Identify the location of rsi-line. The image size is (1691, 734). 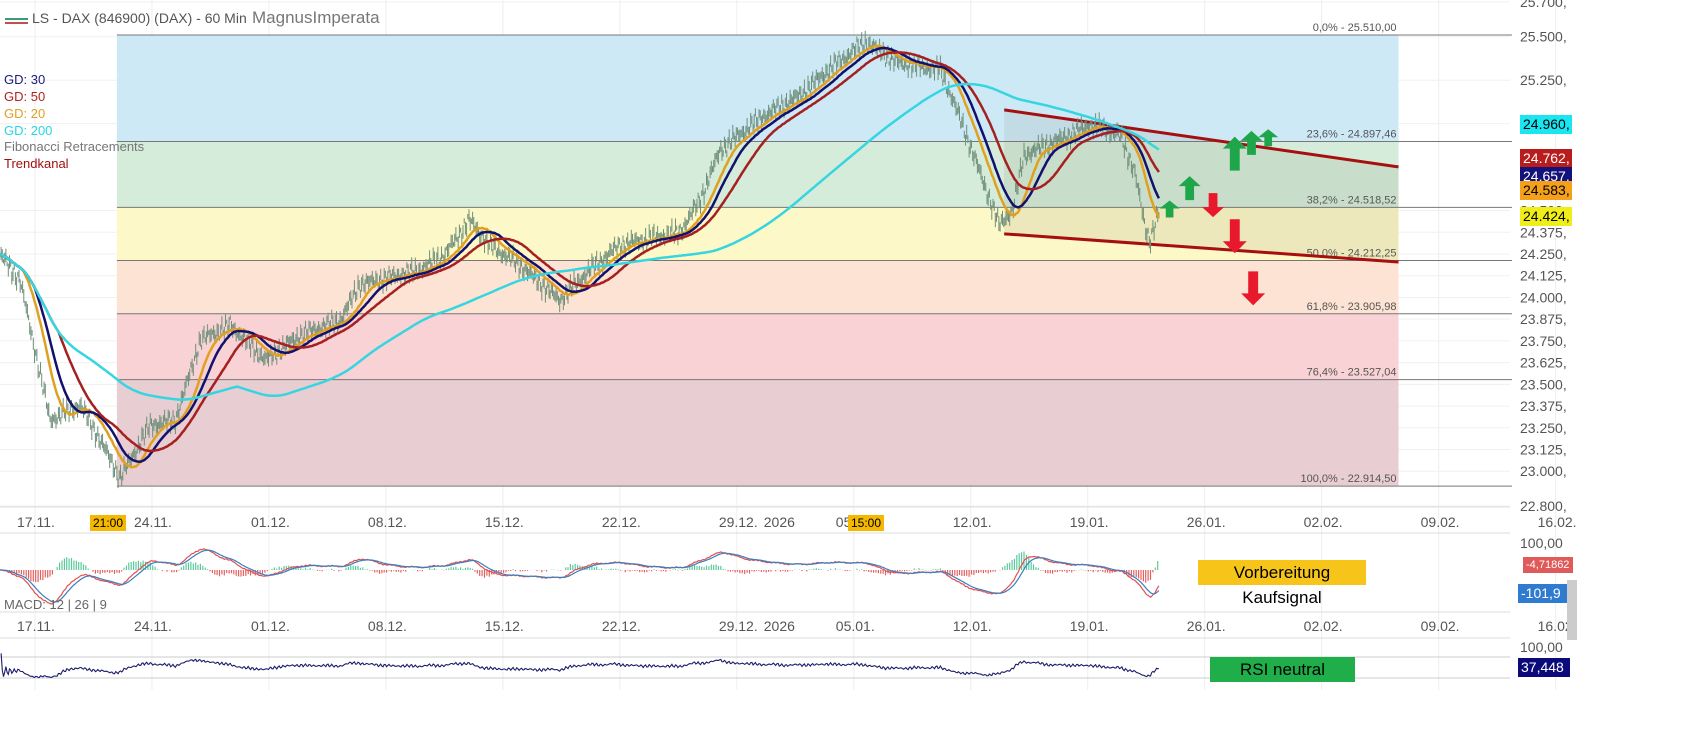
(579, 666).